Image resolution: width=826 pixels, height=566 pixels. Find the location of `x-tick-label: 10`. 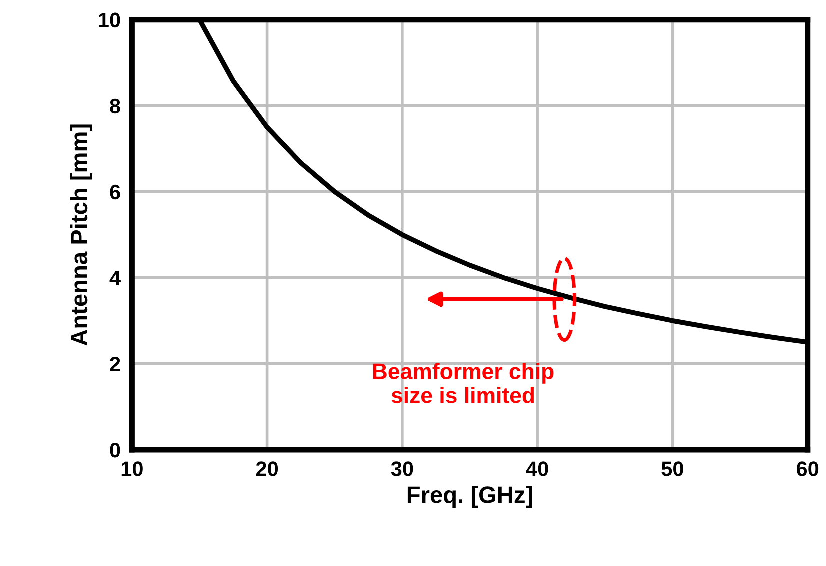

x-tick-label: 10 is located at coordinates (132, 469).